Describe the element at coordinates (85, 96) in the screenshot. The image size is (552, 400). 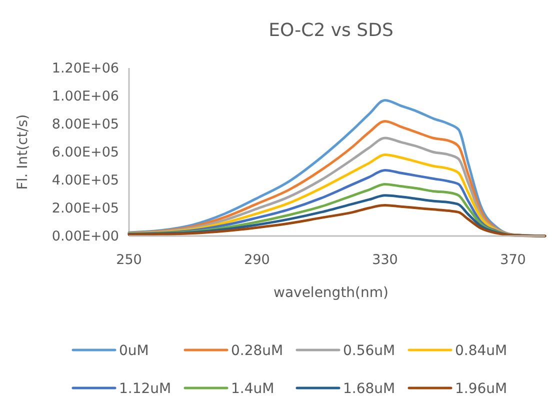
I see `y-tick-label: 1.00E+06` at that location.